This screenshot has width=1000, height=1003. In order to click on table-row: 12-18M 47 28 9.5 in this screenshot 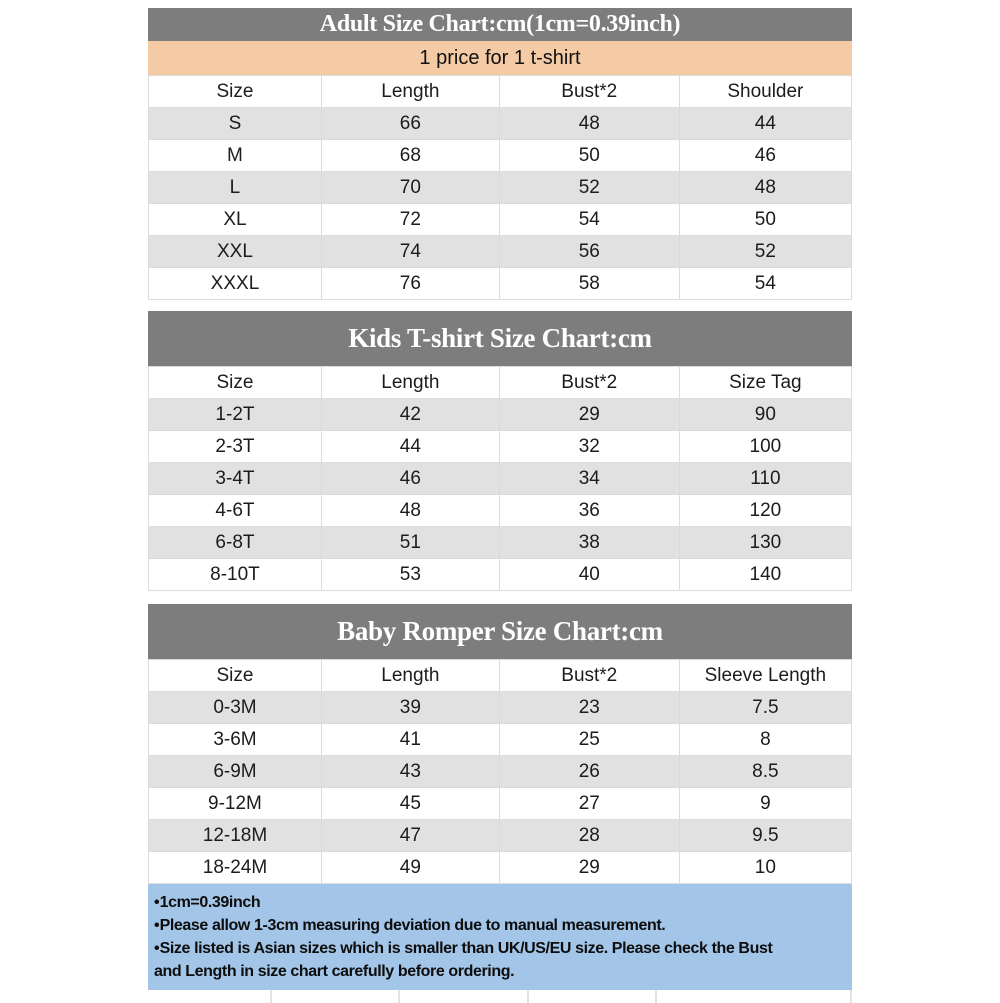, I will do `click(500, 835)`.